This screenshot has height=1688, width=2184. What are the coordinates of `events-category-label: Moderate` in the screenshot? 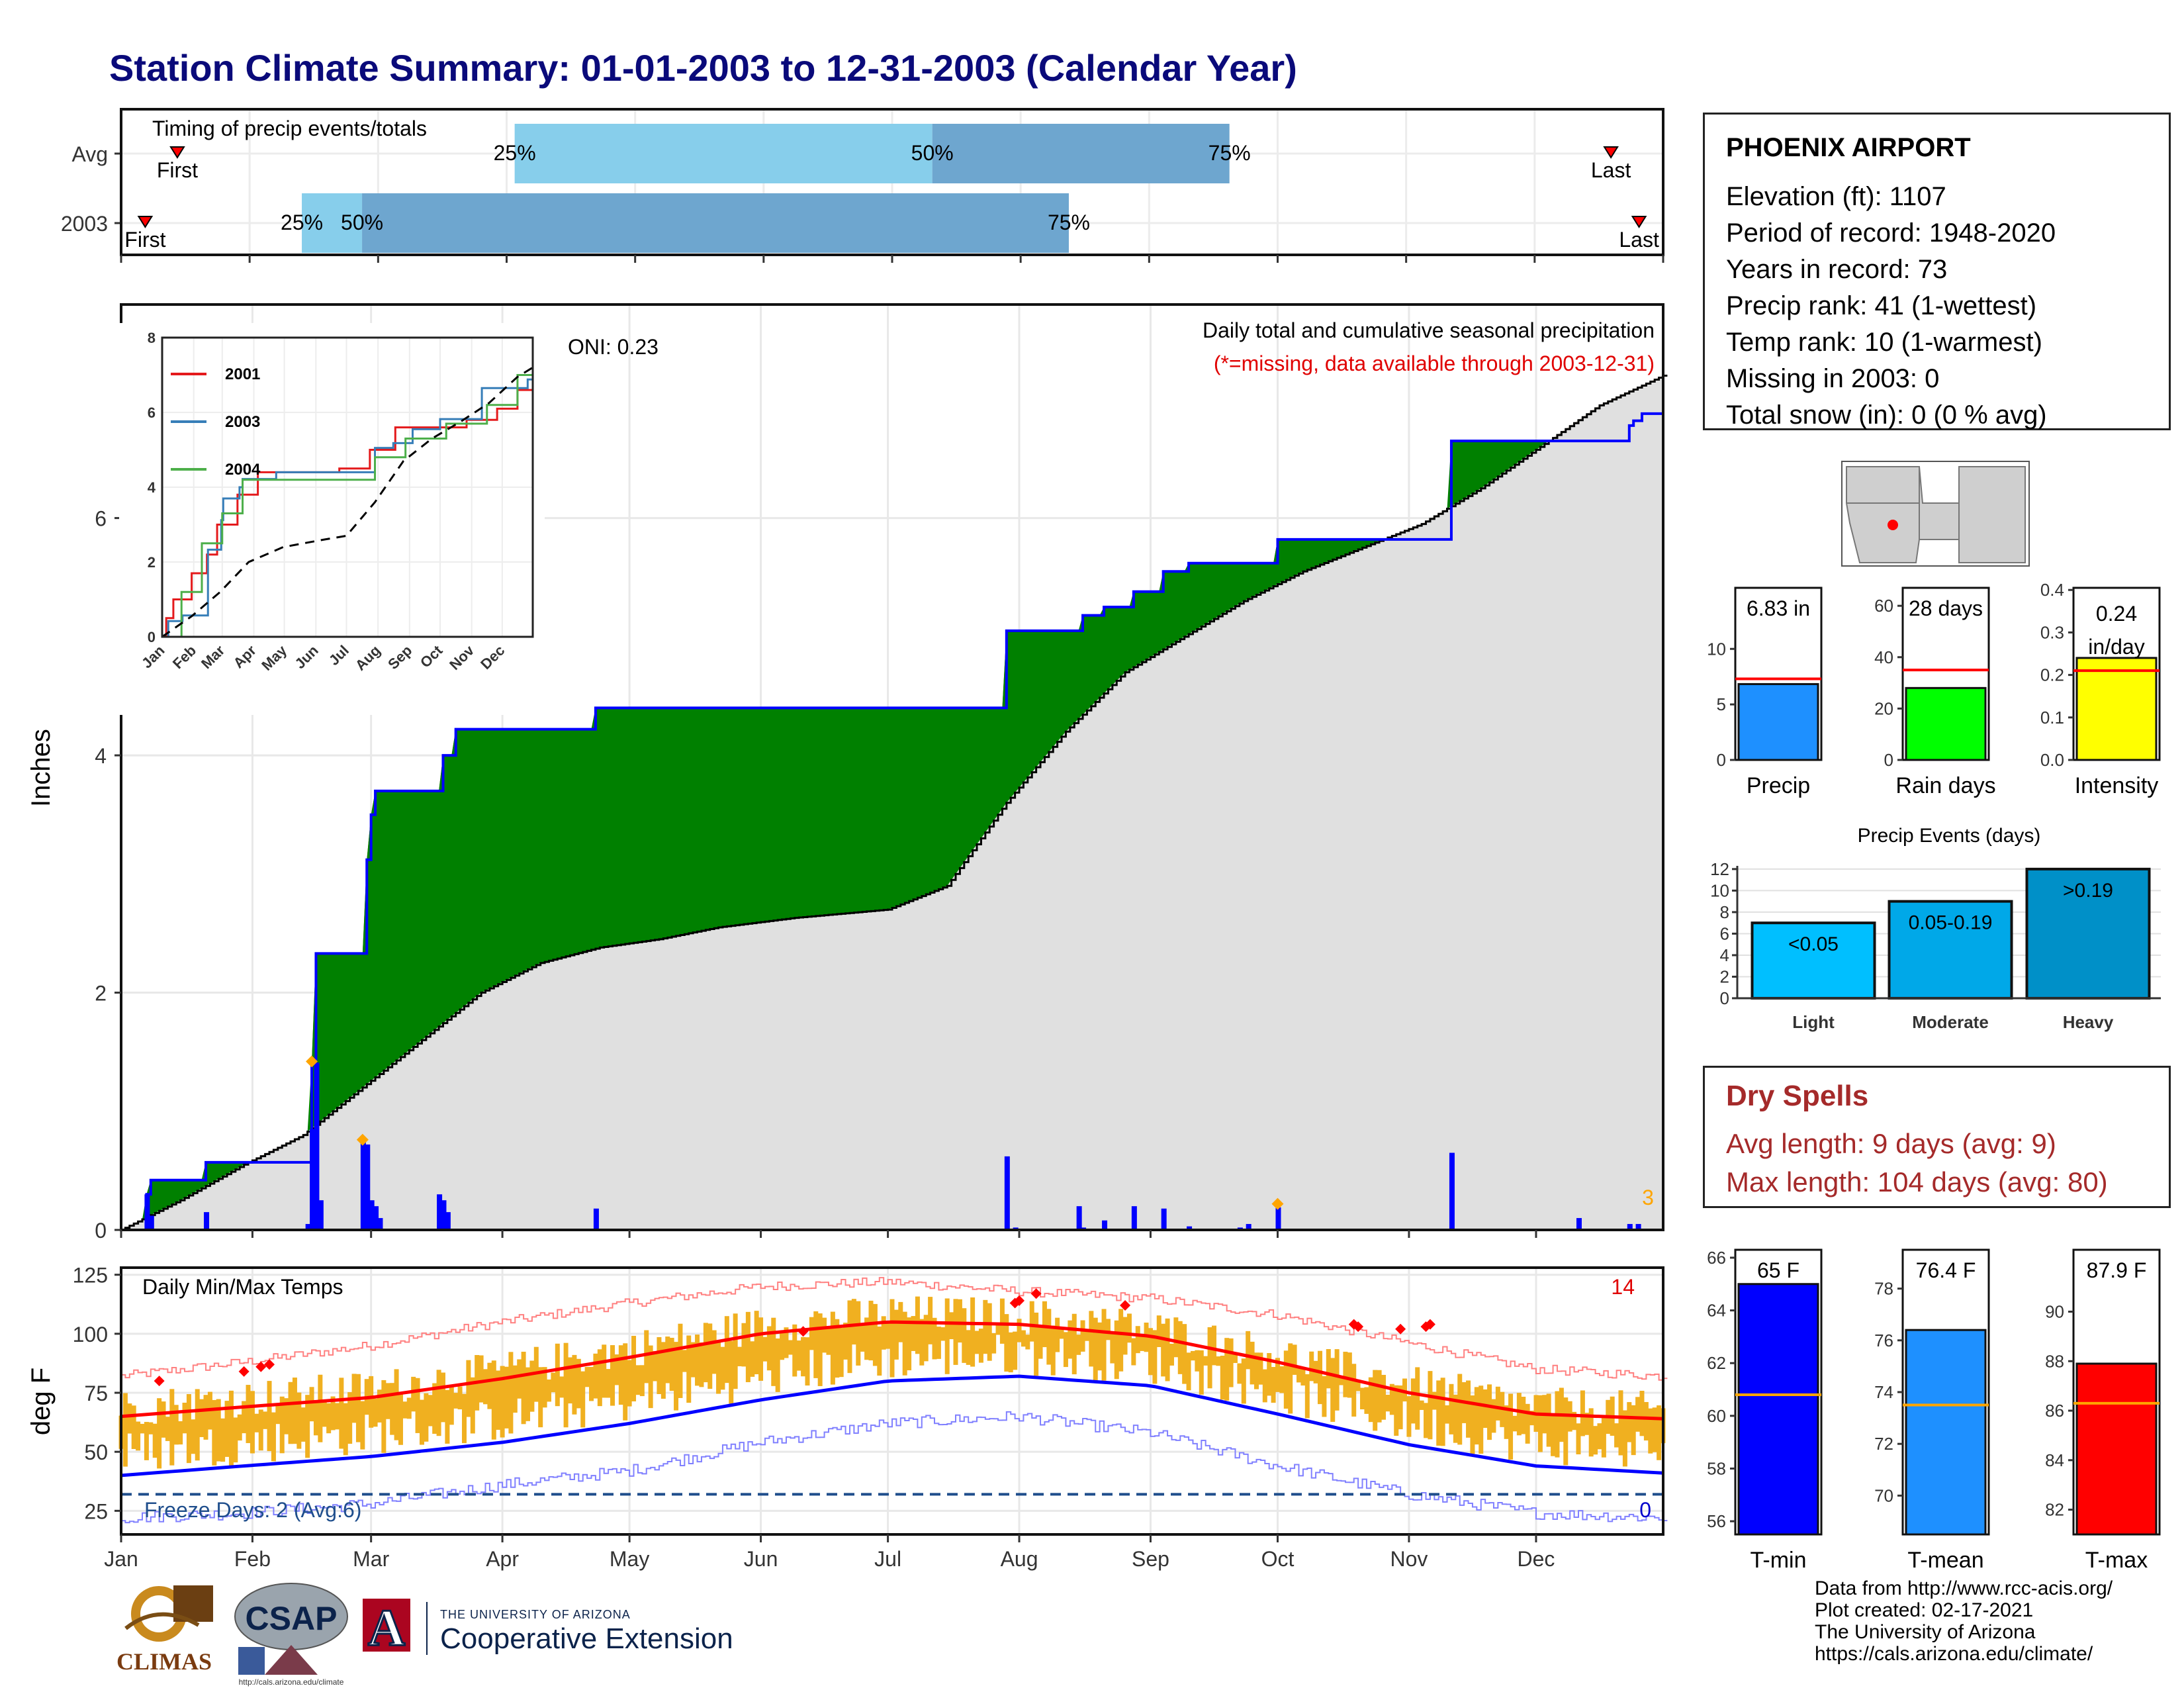 It's located at (1951, 1022).